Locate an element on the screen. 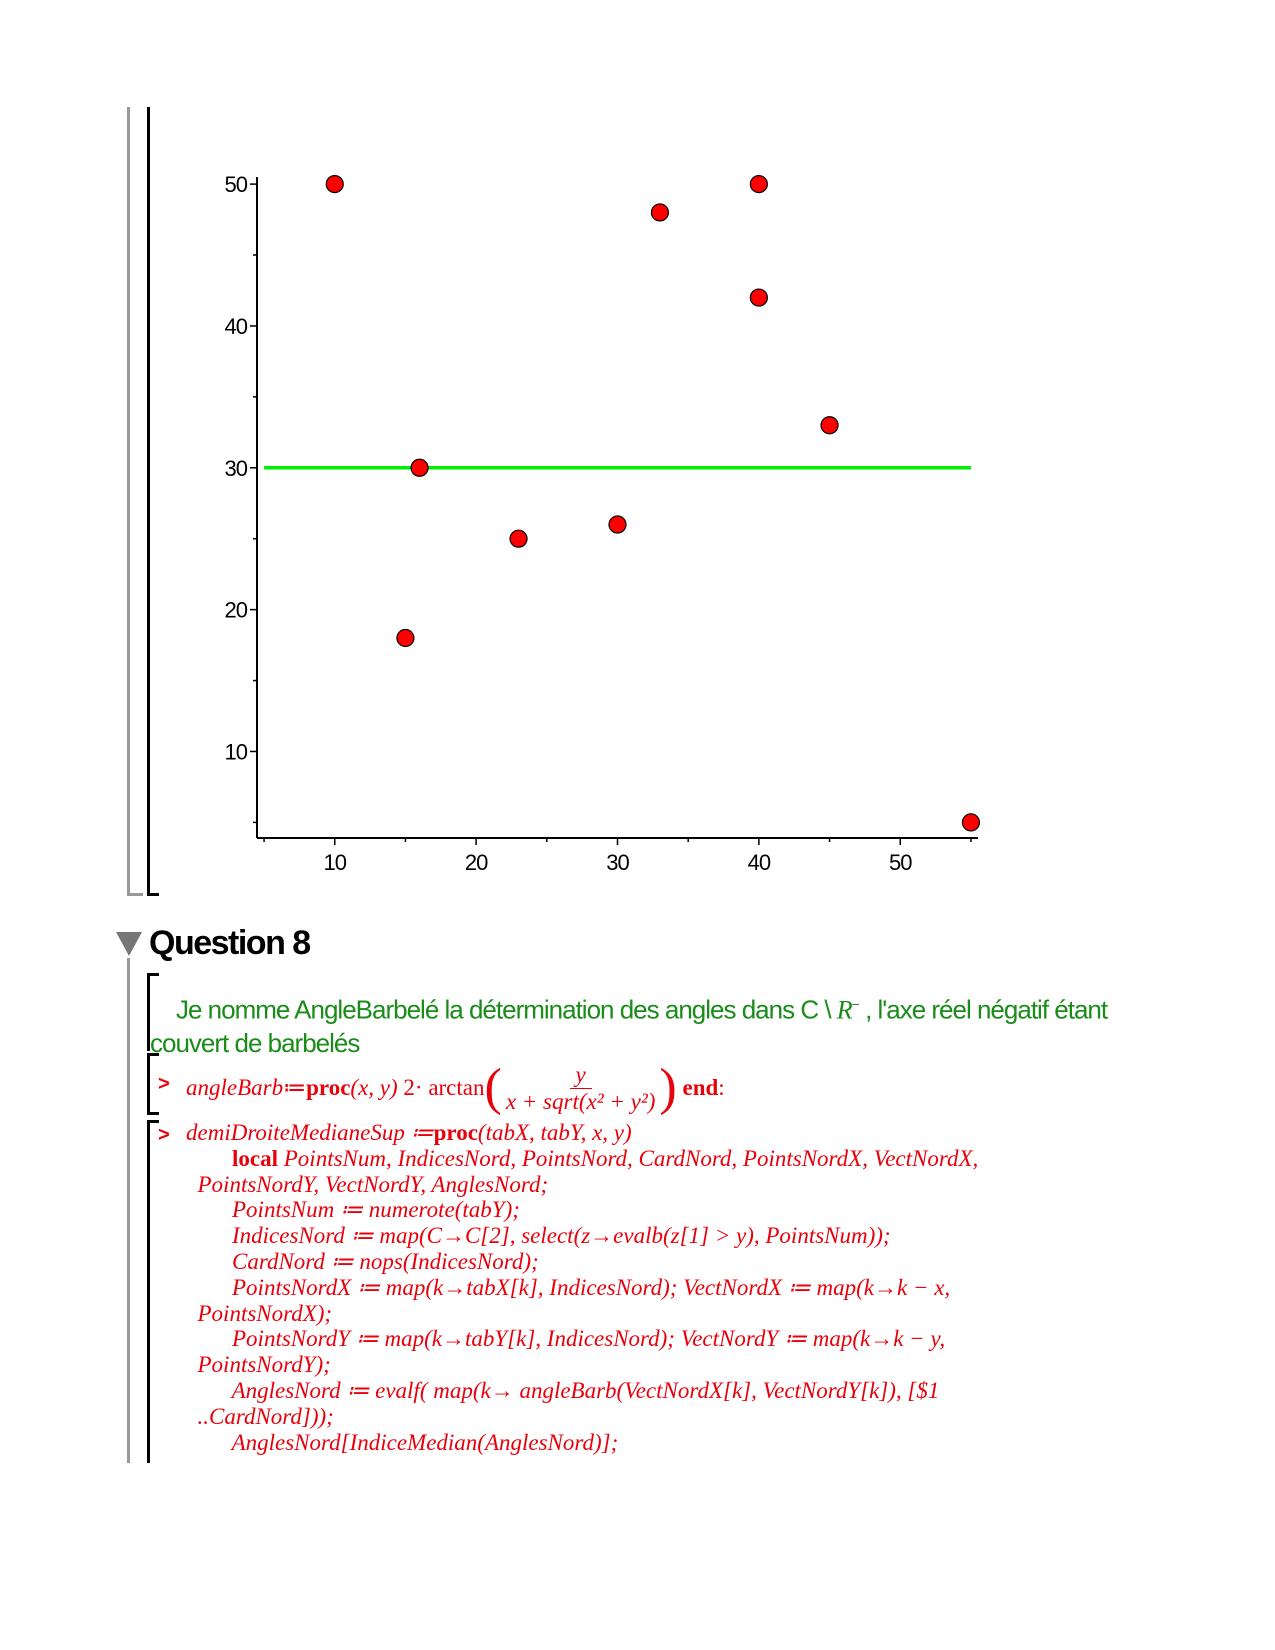  code-segment is located at coordinates (209, 1158).